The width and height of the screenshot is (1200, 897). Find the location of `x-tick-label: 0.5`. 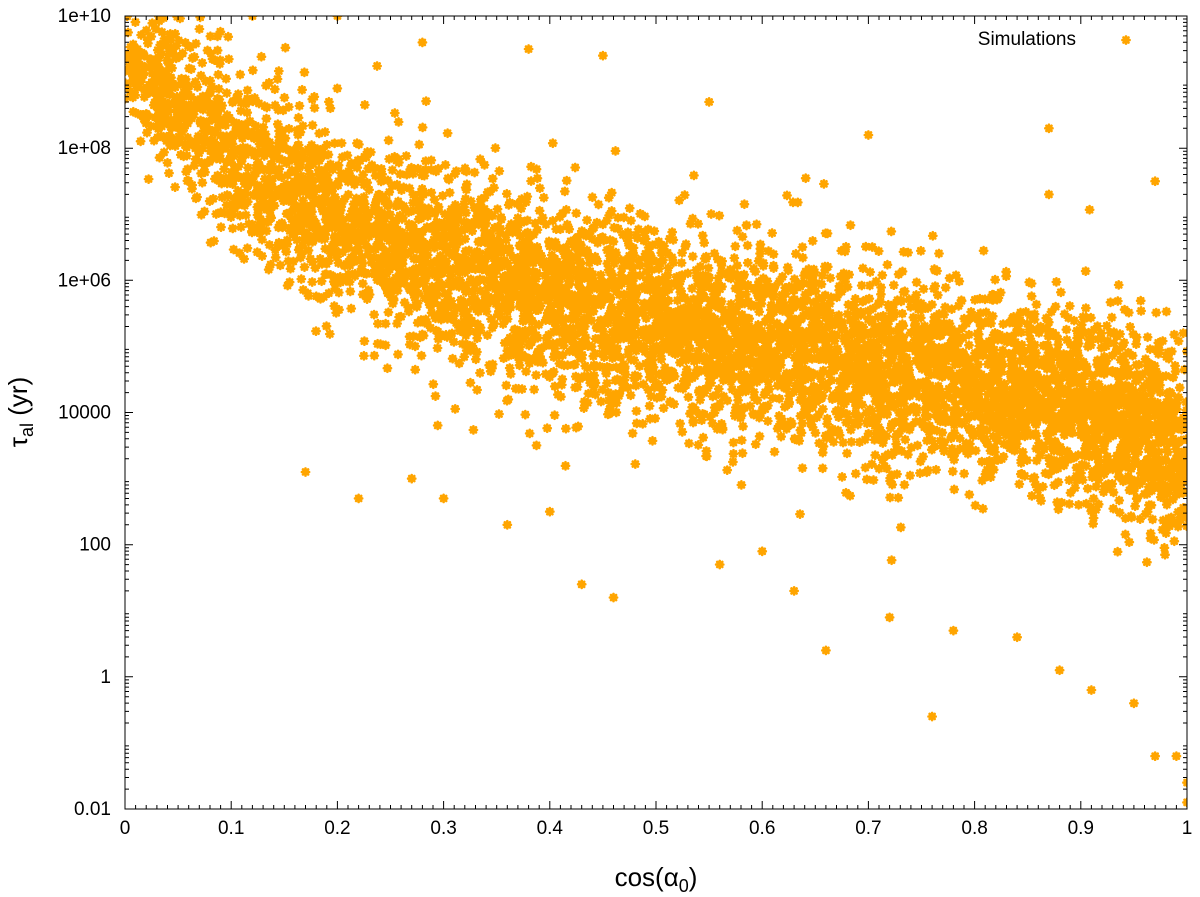

x-tick-label: 0.5 is located at coordinates (656, 828).